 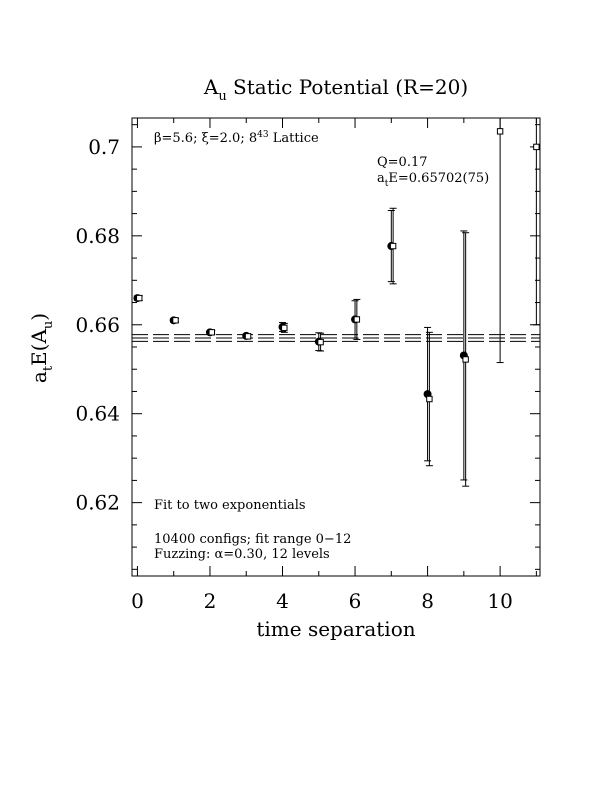 What do you see at coordinates (210, 601) in the screenshot?
I see `x-tick-label: 2` at bounding box center [210, 601].